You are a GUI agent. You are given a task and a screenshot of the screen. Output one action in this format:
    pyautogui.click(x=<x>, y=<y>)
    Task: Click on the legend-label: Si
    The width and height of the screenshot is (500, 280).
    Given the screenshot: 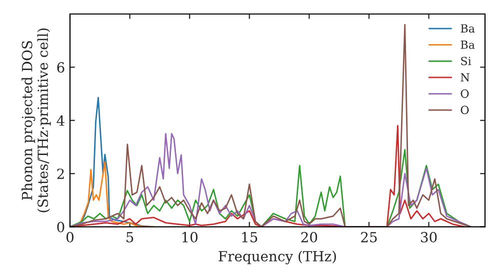 What is the action you would take?
    pyautogui.click(x=466, y=61)
    